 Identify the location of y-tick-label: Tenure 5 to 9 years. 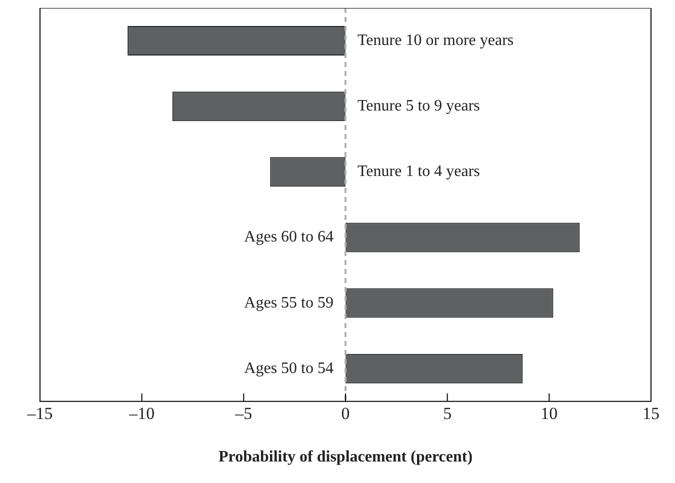
(419, 106).